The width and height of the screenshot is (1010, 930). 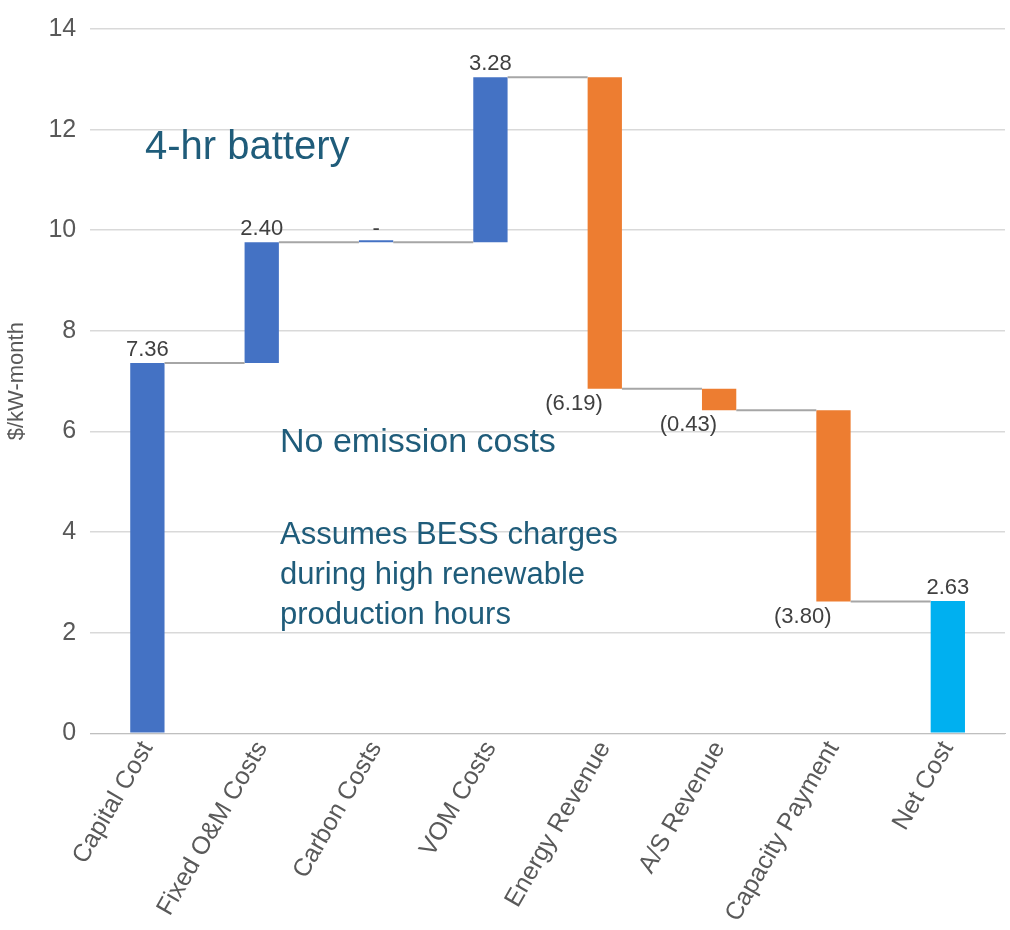 I want to click on data-label: (3.80), so click(x=802, y=615).